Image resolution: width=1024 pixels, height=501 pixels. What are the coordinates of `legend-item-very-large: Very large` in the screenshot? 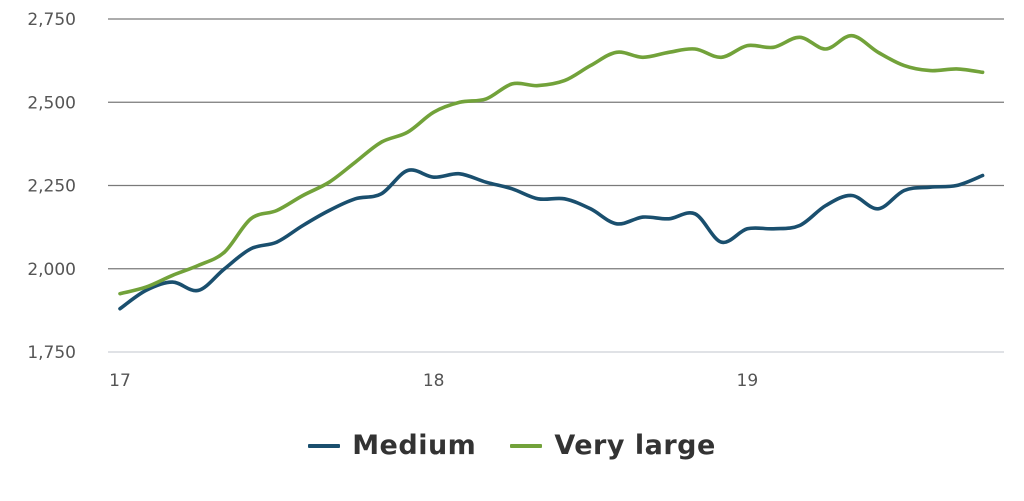 It's located at (612, 445).